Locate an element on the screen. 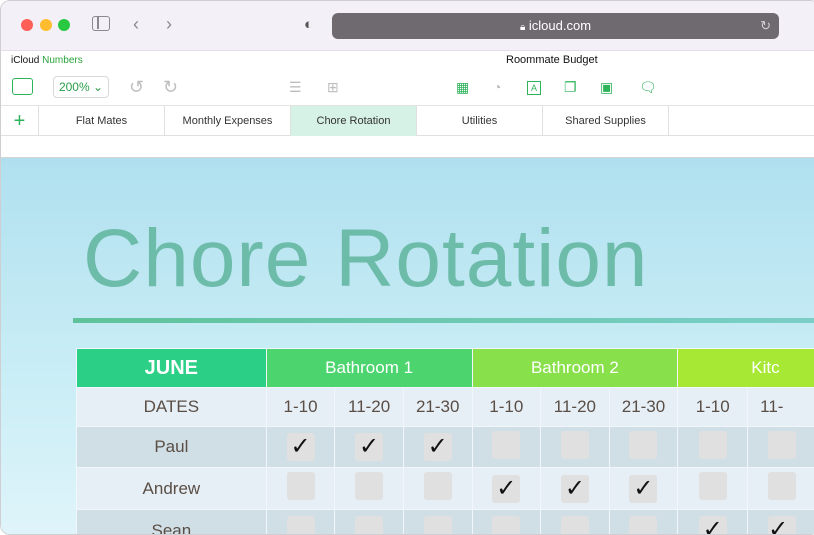 The width and height of the screenshot is (814, 535). list-icon: ☰ is located at coordinates (295, 87).